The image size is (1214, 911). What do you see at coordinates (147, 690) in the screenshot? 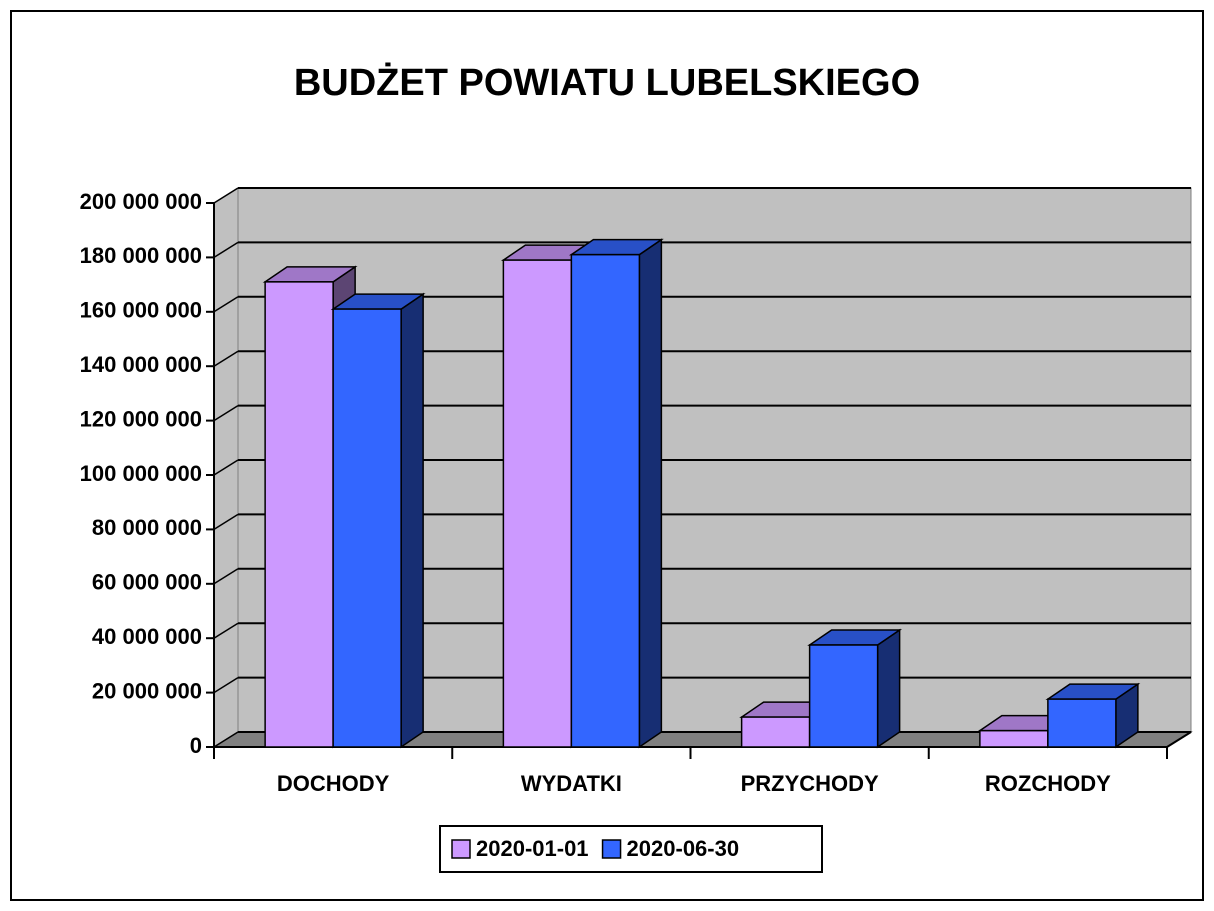
I see `y-tick-label: 20 000 000` at bounding box center [147, 690].